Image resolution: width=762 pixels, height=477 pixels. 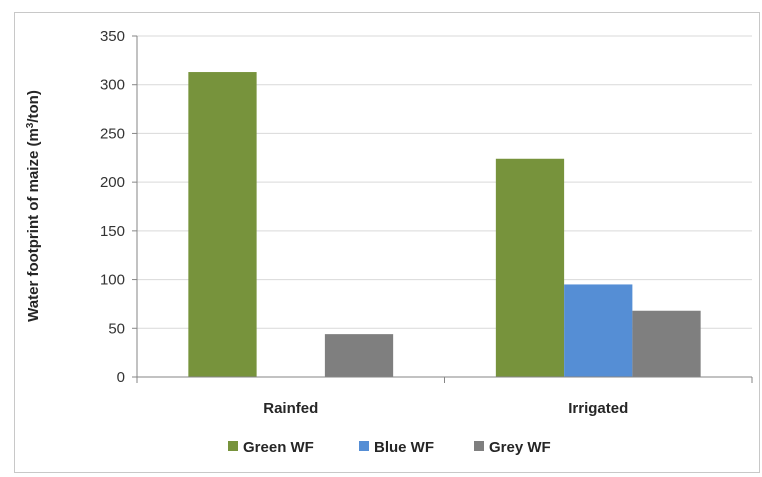 I want to click on bar-rainfed-grey-wf, so click(x=359, y=355).